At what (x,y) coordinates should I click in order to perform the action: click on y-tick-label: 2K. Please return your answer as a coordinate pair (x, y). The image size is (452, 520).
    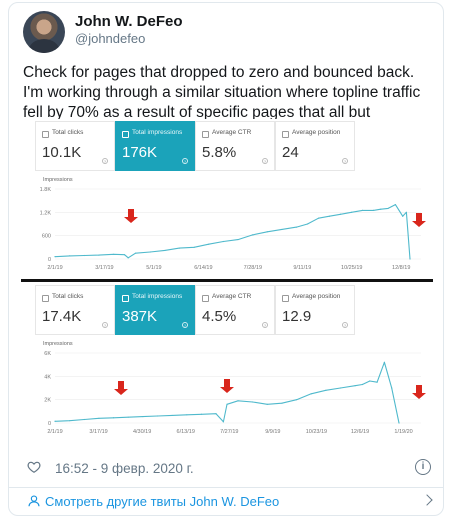
    Looking at the image, I should click on (47, 401).